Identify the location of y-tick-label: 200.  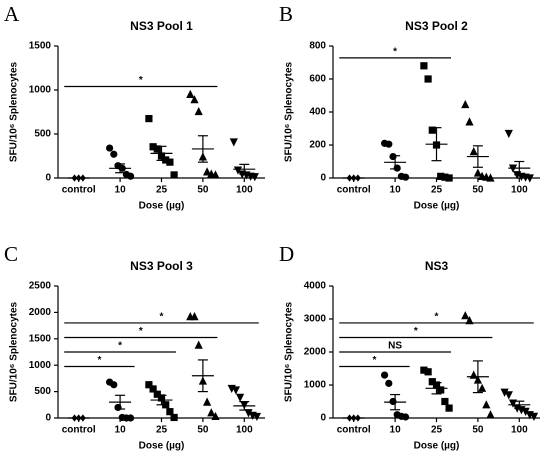
(317, 145).